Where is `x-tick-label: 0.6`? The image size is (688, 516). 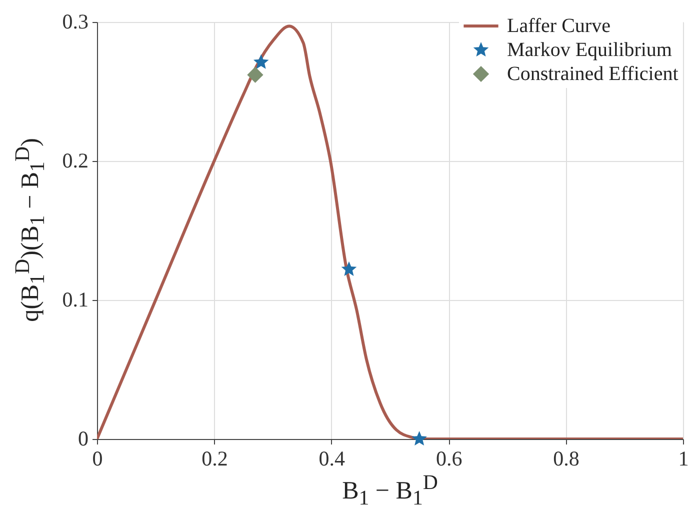 x-tick-label: 0.6 is located at coordinates (449, 458).